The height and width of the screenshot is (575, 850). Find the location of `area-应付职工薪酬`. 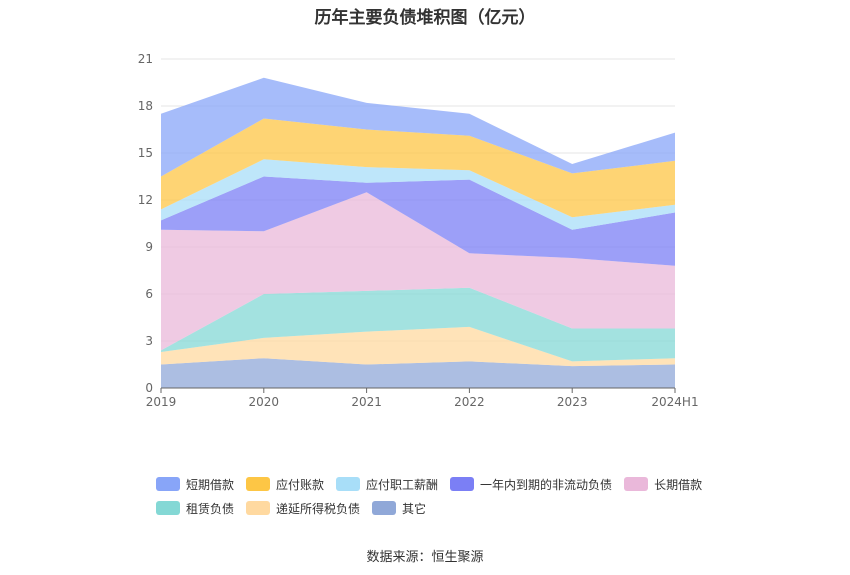

area-应付职工薪酬 is located at coordinates (418, 194).